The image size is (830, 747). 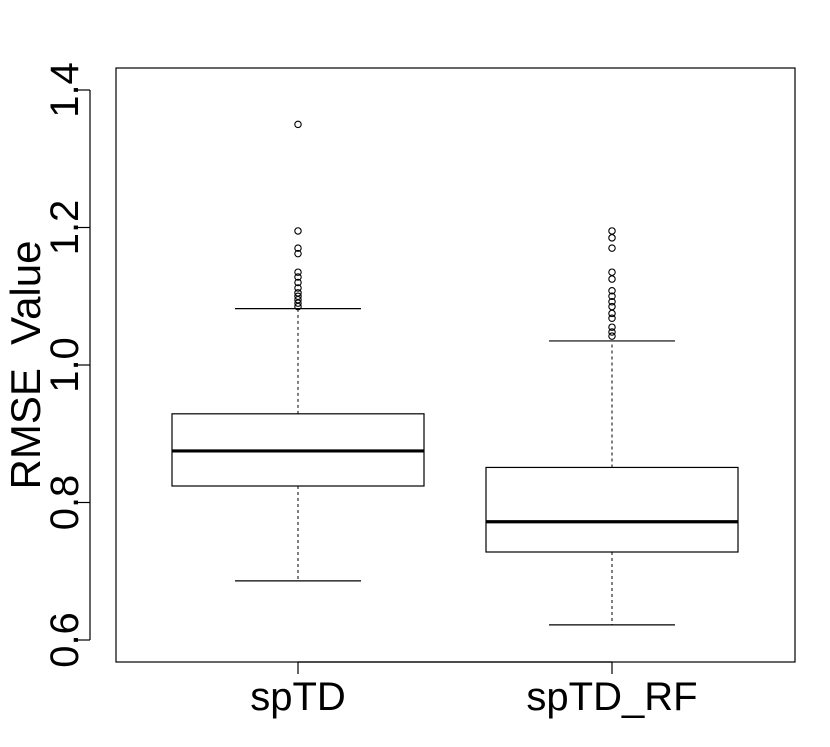 I want to click on y-tick-label: 0.6, so click(x=65, y=640).